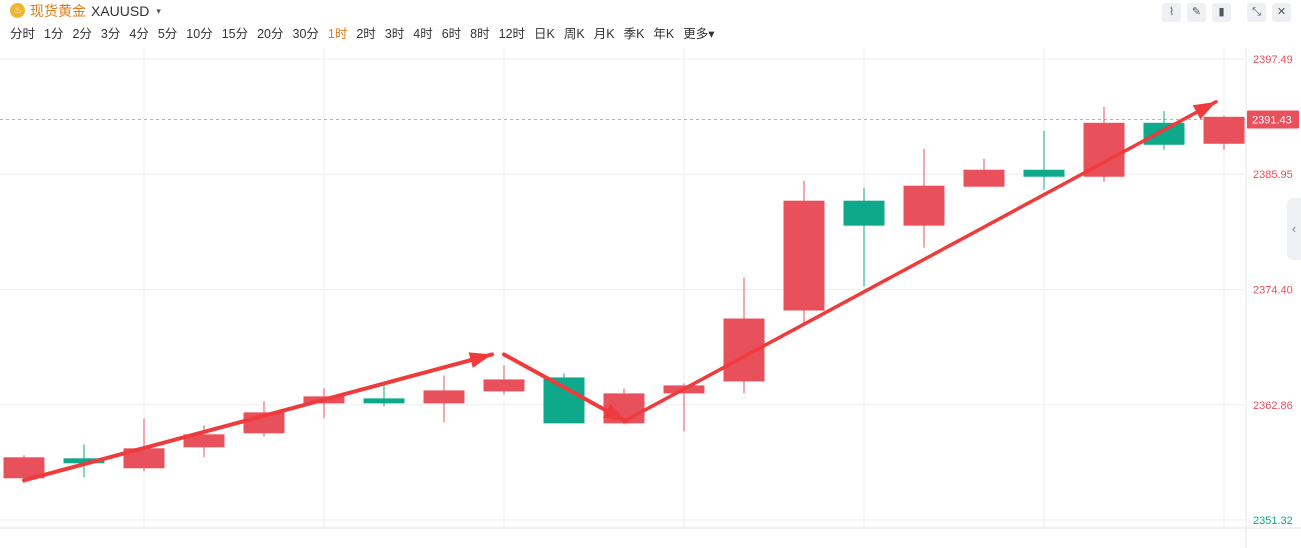  Describe the element at coordinates (23, 34) in the screenshot. I see `period-tab: 分时` at that location.